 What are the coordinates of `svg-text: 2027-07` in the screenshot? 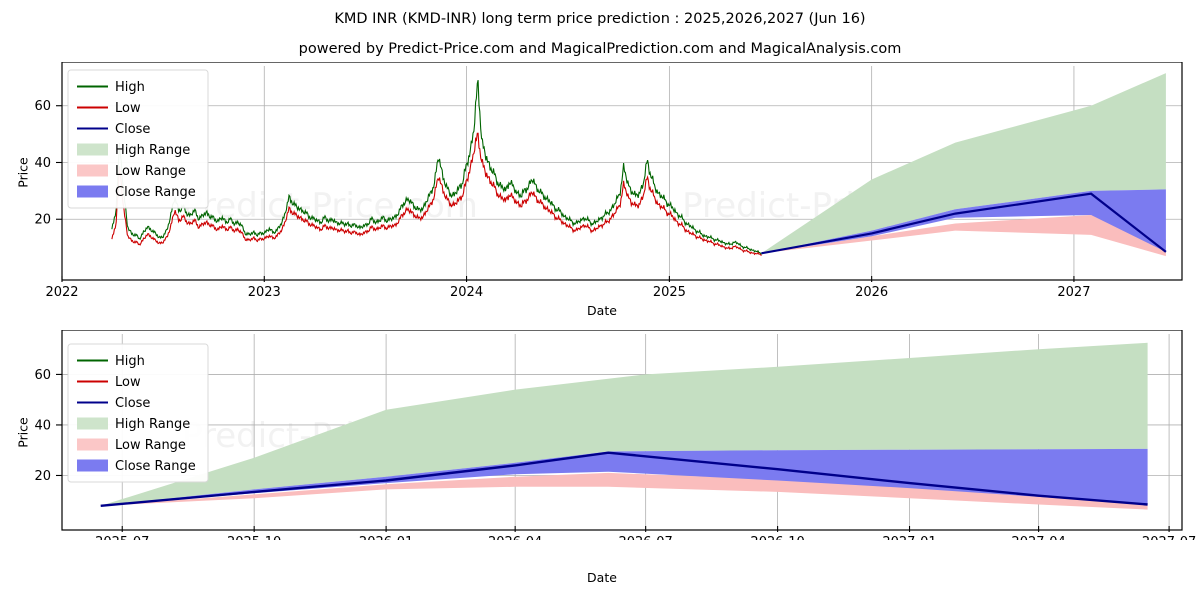 It's located at (1169, 537).